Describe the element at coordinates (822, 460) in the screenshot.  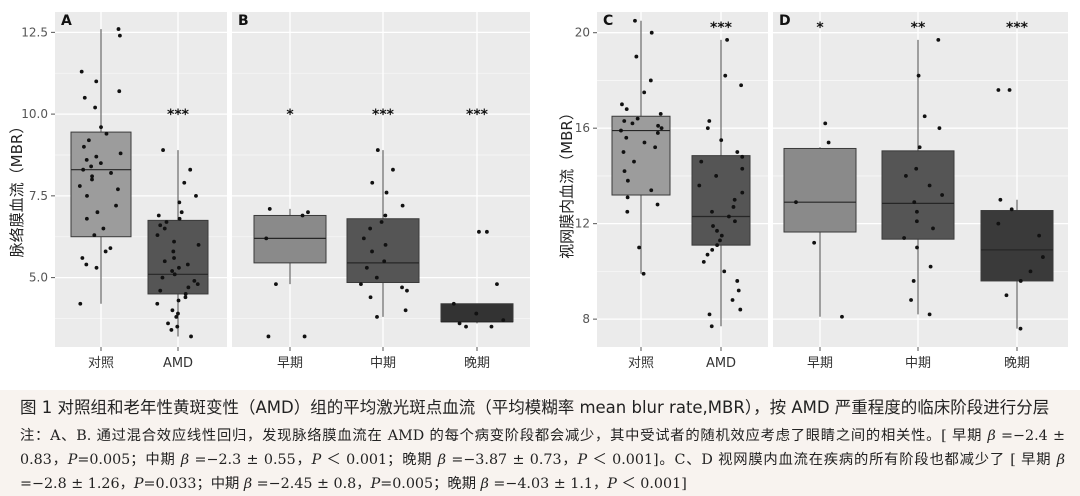
I see `caption-text: ＜ 0.001]。C、D 视网膜内血流在疾病的所有阶段也都减少了 [ 早期` at that location.